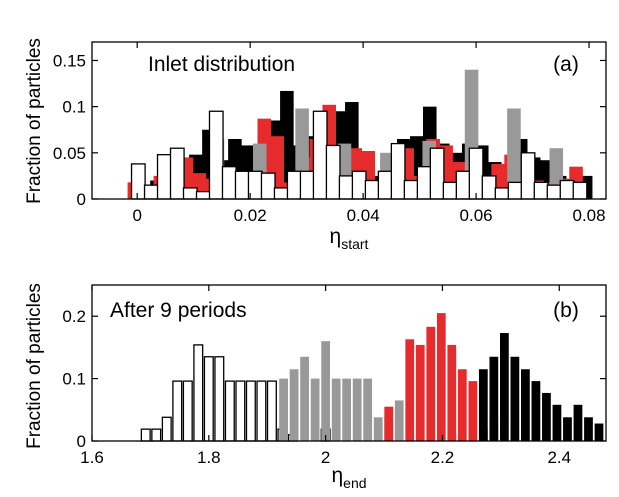 This screenshot has width=619, height=497. What do you see at coordinates (221, 64) in the screenshot?
I see `annotation-a: Inlet distribution` at bounding box center [221, 64].